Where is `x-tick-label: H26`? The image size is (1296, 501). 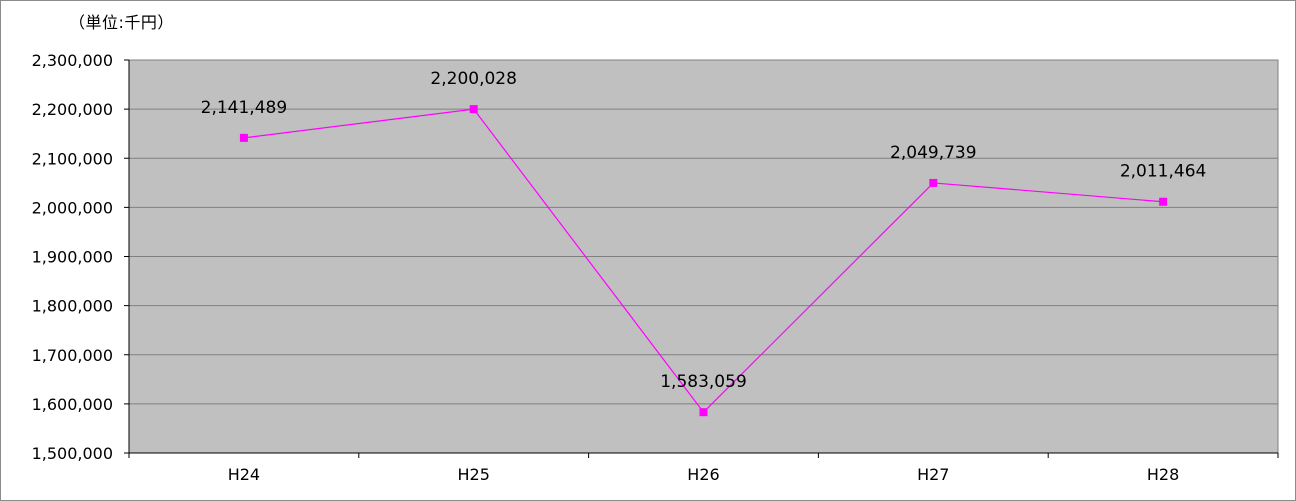 x-tick-label: H26 is located at coordinates (703, 474).